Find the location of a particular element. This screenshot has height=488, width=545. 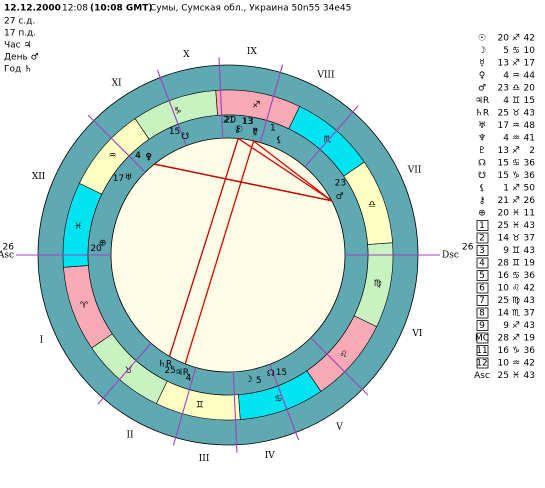

row-degree: 10 is located at coordinates (504, 364).